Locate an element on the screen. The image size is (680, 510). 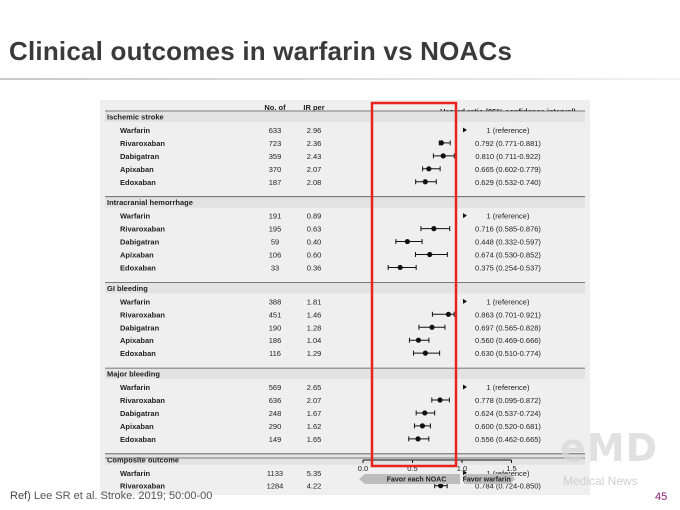
row-hr-text: 0.556 (0.462-0.665) is located at coordinates (508, 439).